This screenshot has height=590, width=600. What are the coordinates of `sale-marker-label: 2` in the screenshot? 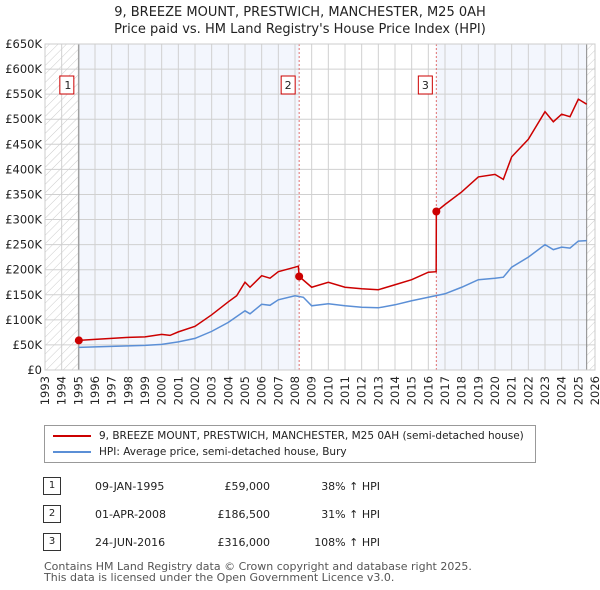 It's located at (288, 85).